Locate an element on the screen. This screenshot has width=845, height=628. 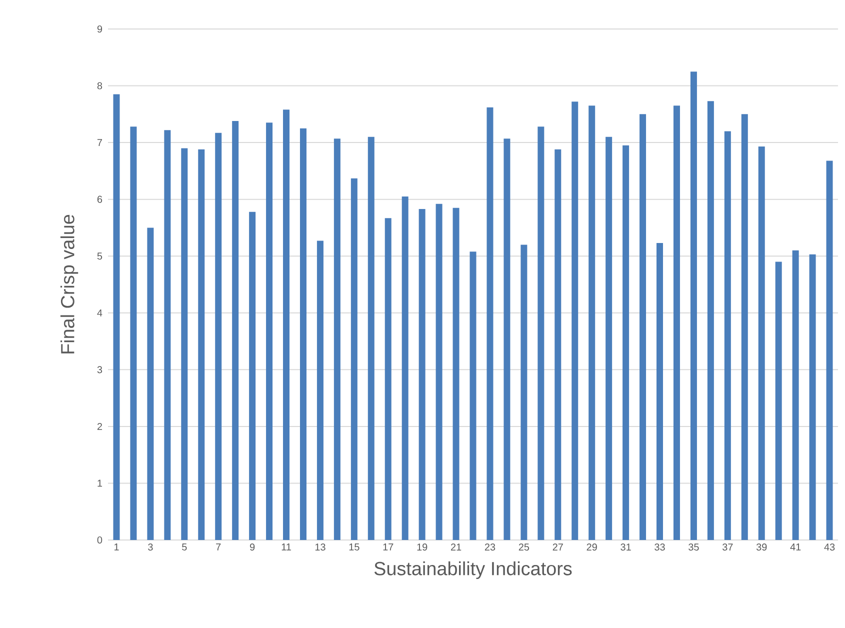
x-tick-label: 31 is located at coordinates (625, 547).